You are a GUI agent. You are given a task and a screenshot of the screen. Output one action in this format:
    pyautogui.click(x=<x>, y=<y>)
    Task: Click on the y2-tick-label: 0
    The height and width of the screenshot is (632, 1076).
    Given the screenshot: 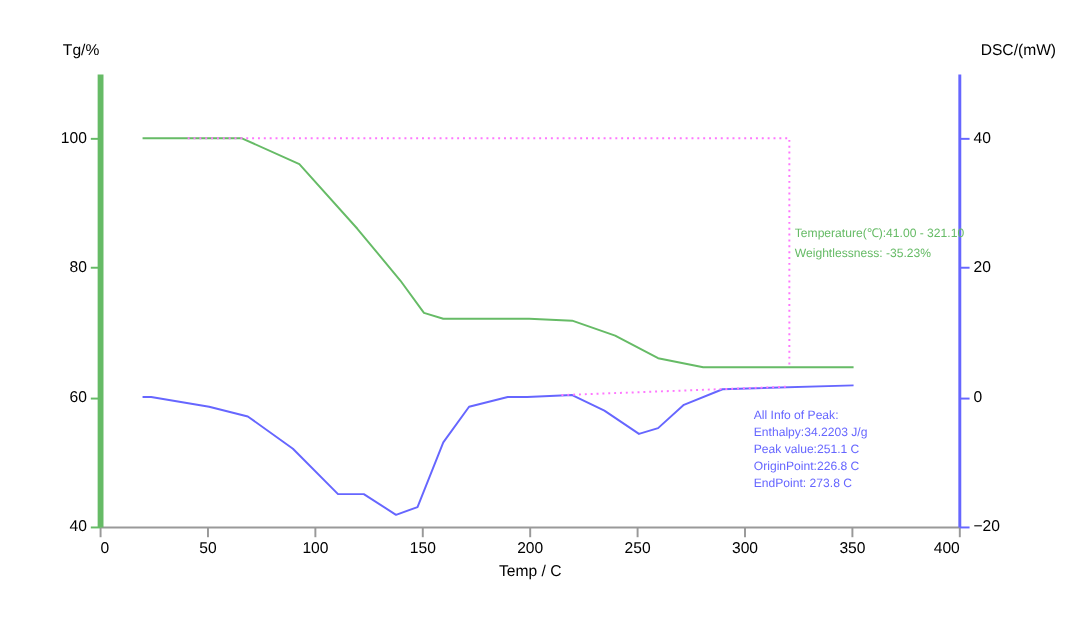 What is the action you would take?
    pyautogui.click(x=978, y=396)
    